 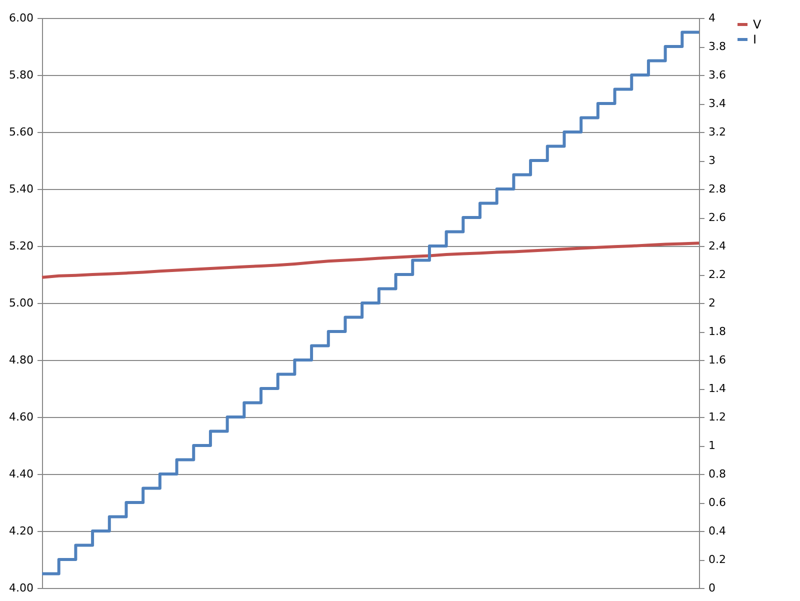 What do you see at coordinates (717, 474) in the screenshot?
I see `y2-tick-label: 0.8` at bounding box center [717, 474].